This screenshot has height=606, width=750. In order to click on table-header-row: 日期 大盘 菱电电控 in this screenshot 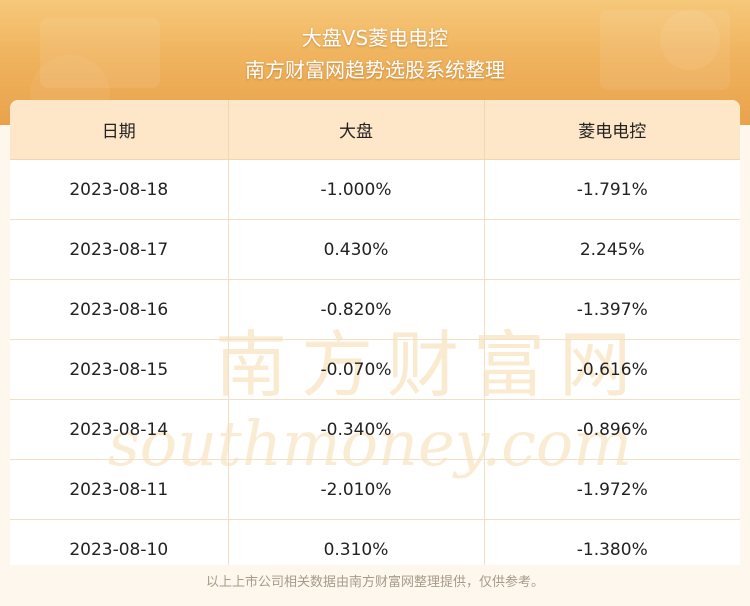, I will do `click(375, 130)`.